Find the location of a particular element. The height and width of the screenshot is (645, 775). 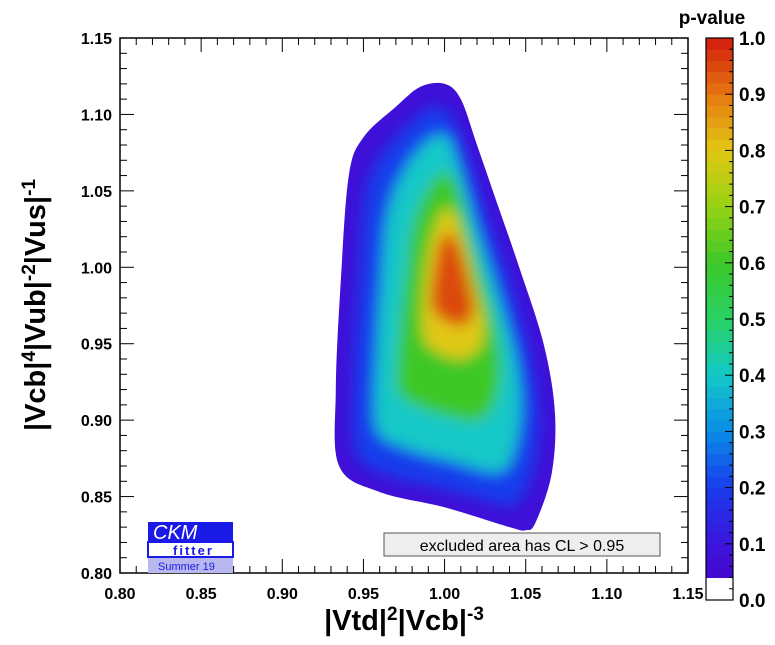

ckmfitter-logo: CKM fitter Summer 19 is located at coordinates (190, 547).